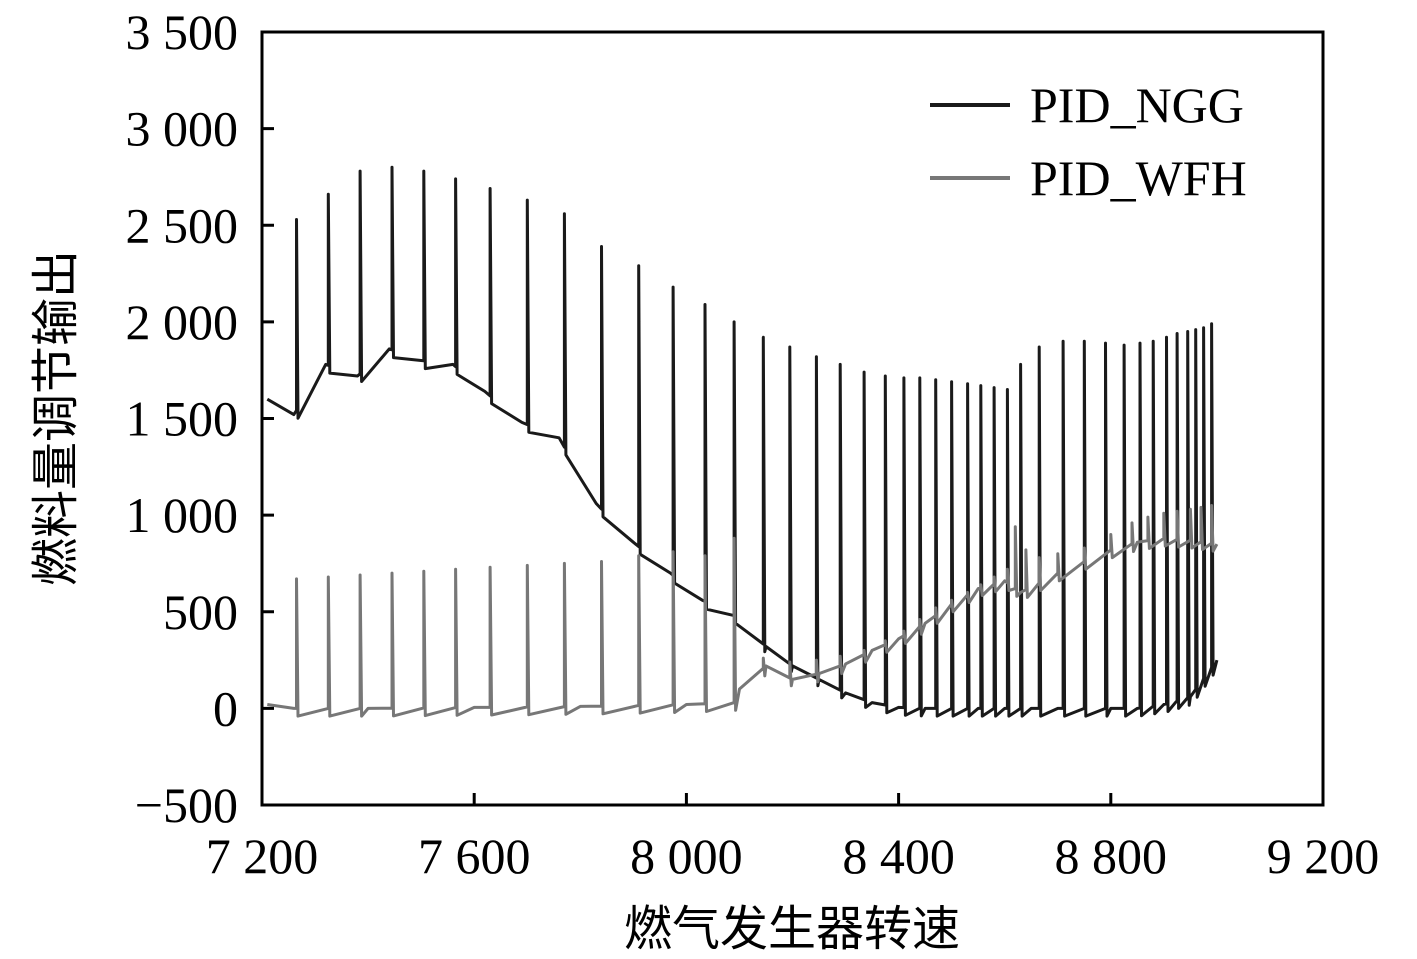  What do you see at coordinates (186, 805) in the screenshot?
I see `y-tick-label: −500` at bounding box center [186, 805].